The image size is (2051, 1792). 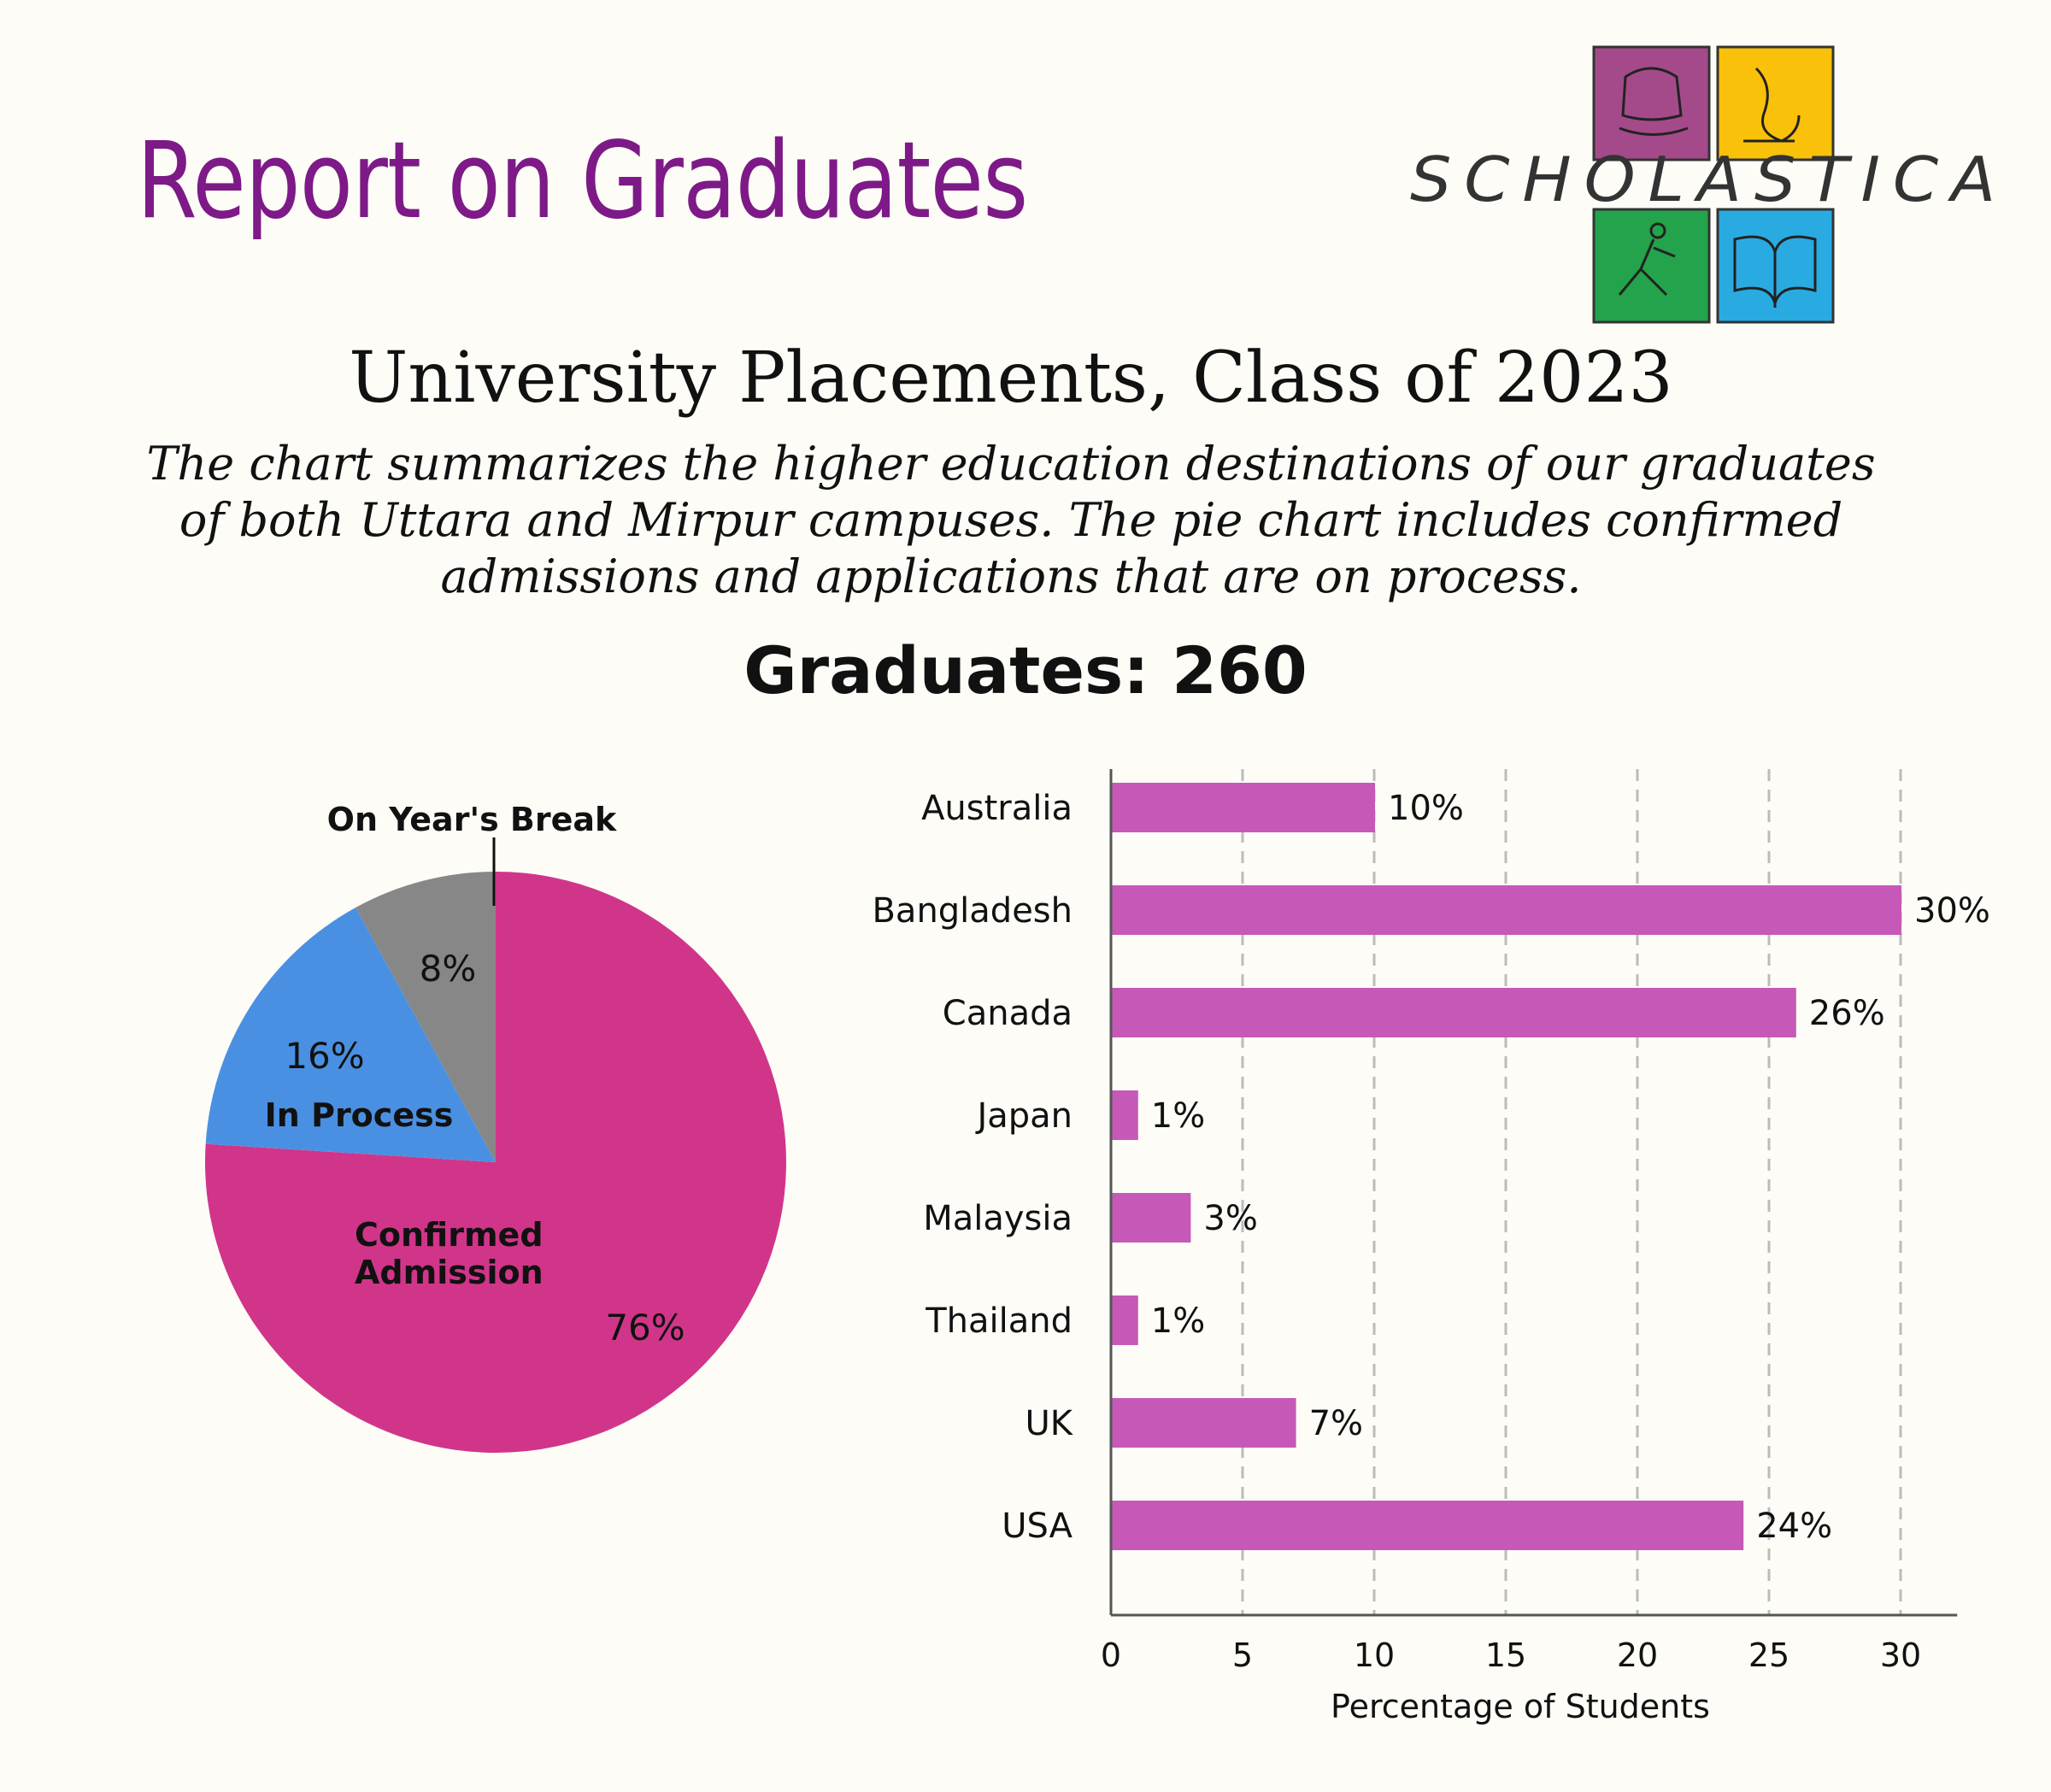 I want to click on x-tick-label: 10, so click(x=1374, y=1655).